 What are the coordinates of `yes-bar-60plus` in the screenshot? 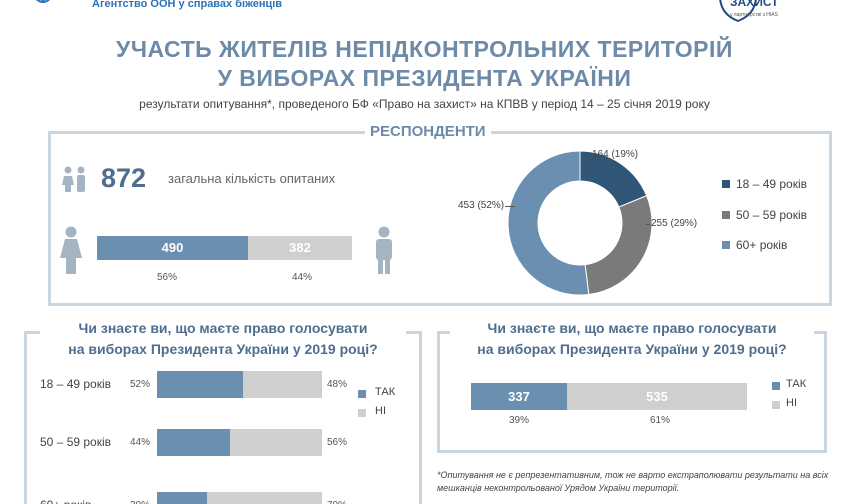 It's located at (182, 498).